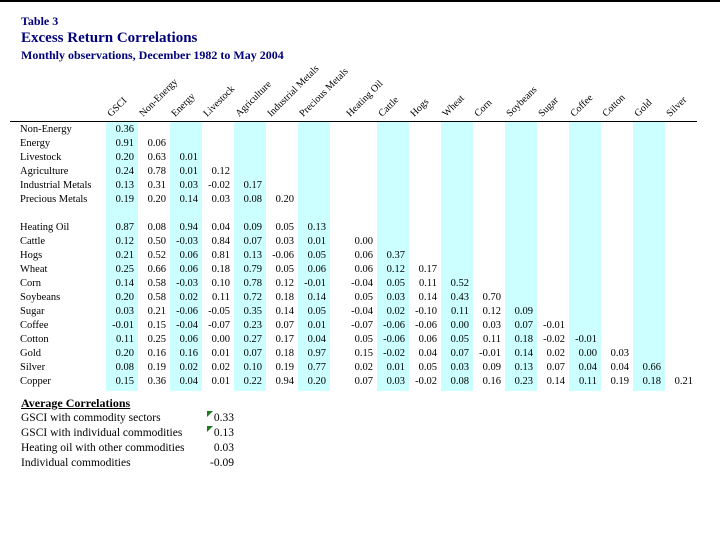 This screenshot has width=720, height=540. I want to click on avg-row: GSCI with individual commodities 0.13, so click(141, 433).